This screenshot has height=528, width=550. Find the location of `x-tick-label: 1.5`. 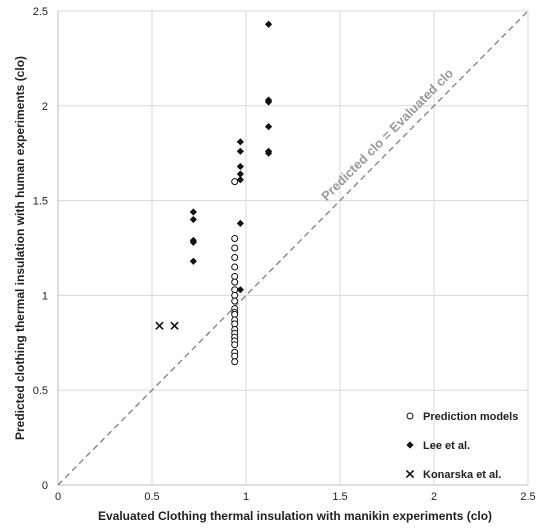

x-tick-label: 1.5 is located at coordinates (339, 497).